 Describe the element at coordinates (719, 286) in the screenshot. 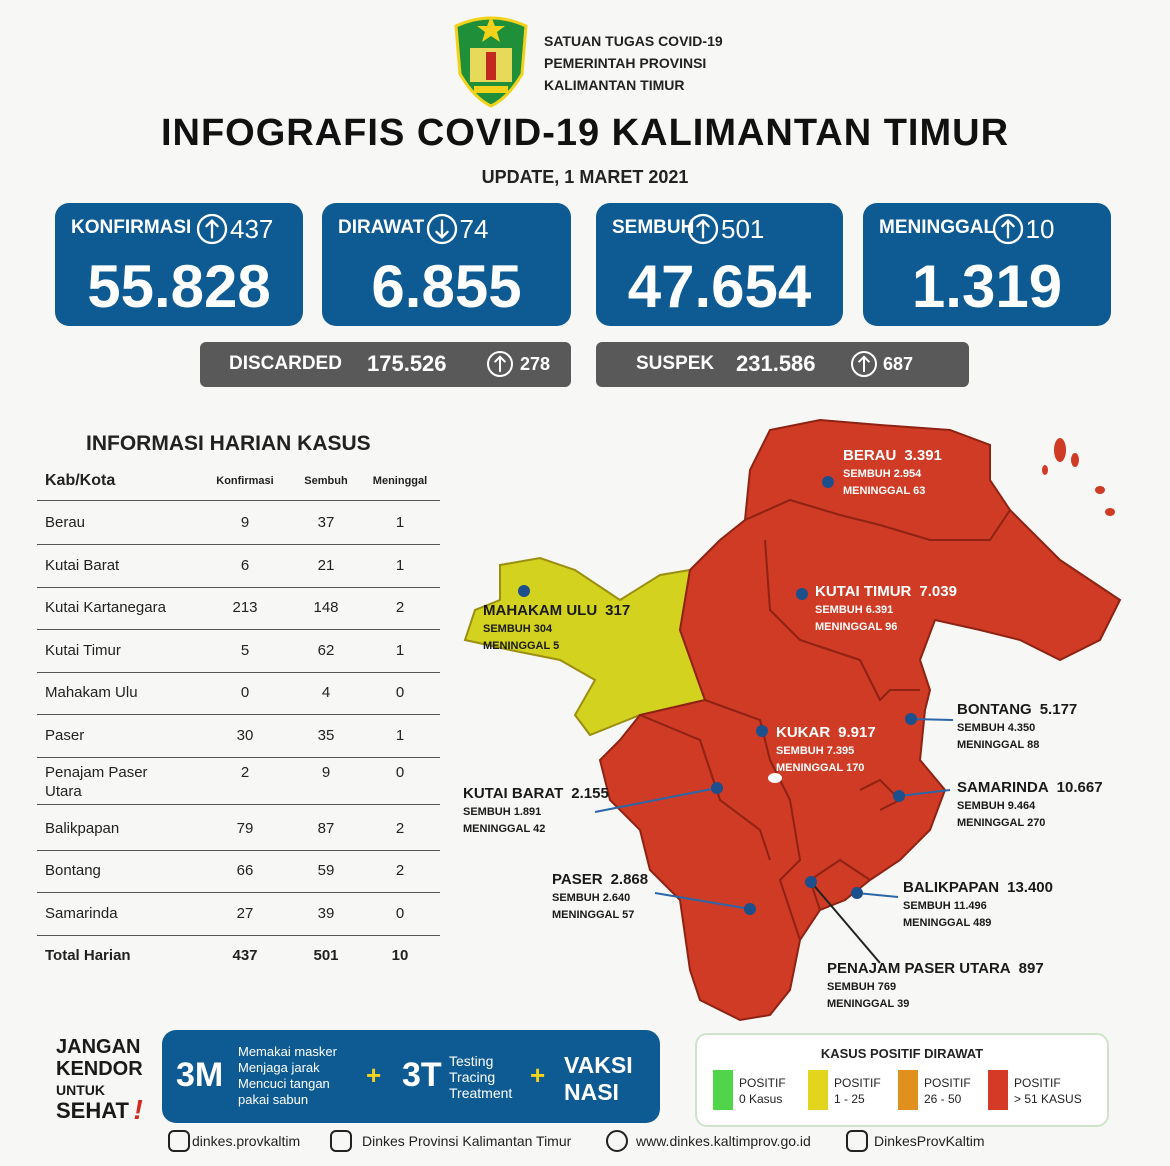

I see `stat-value: 47.654` at that location.